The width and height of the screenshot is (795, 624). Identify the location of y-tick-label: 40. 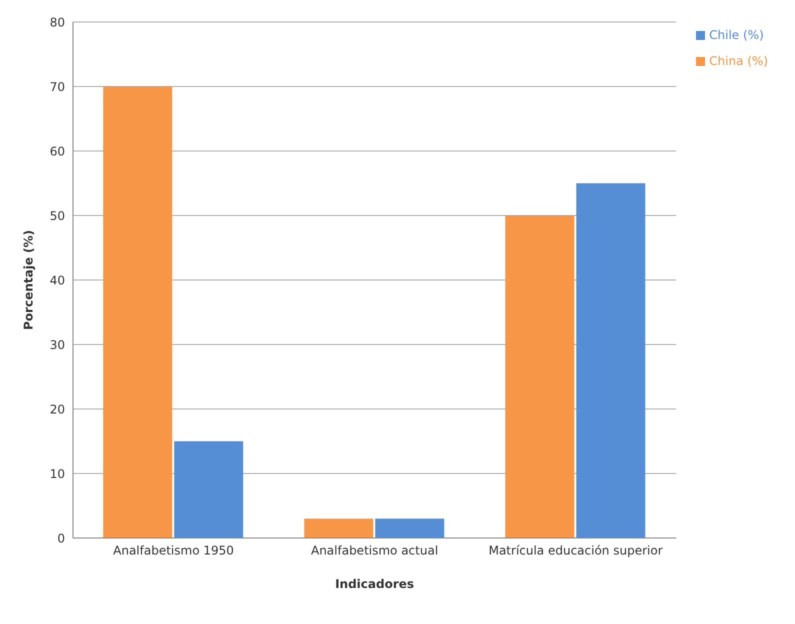
(57, 280).